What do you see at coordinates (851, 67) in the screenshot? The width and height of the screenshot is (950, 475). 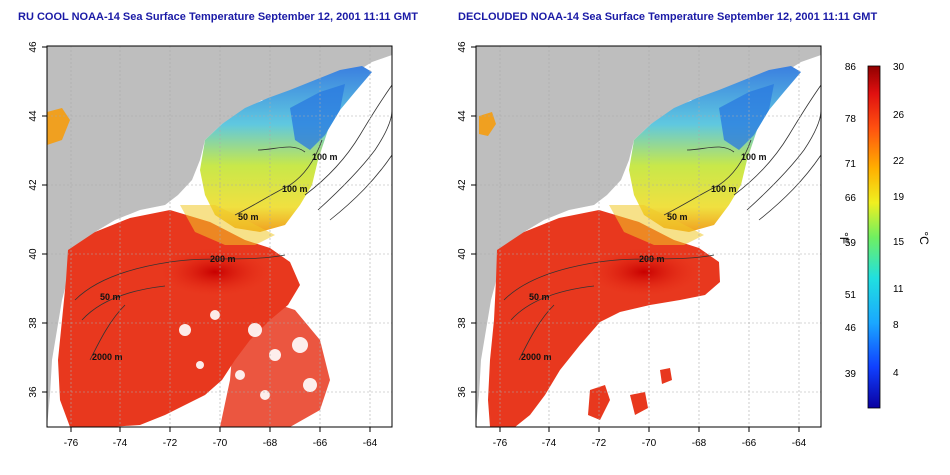 I see `f-tick-label: 86` at bounding box center [851, 67].